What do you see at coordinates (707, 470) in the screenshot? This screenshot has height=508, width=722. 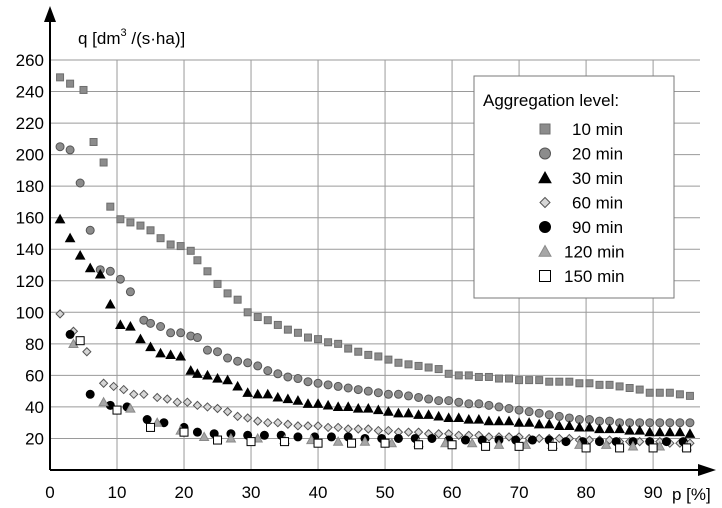 I see `x-axis-arrow` at bounding box center [707, 470].